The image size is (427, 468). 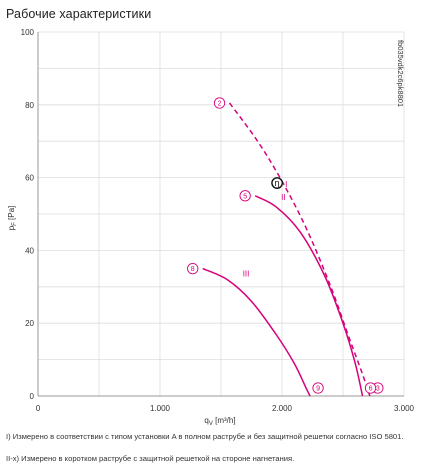 I want to click on series-start-marker-label: 5, so click(x=245, y=196).